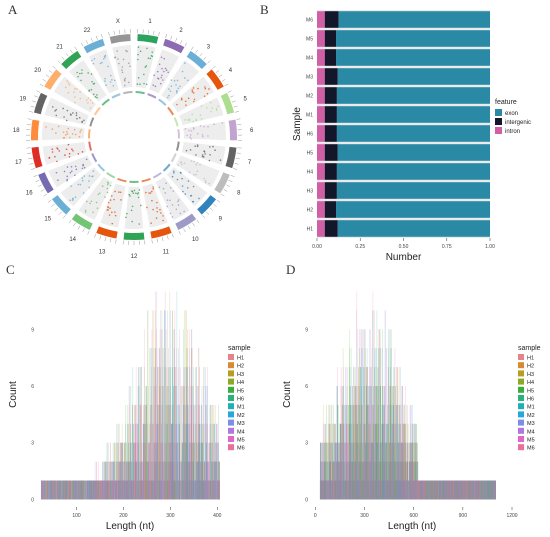 The image size is (550, 537). What do you see at coordinates (413, 57) in the screenshot?
I see `bar-M4-exon` at bounding box center [413, 57].